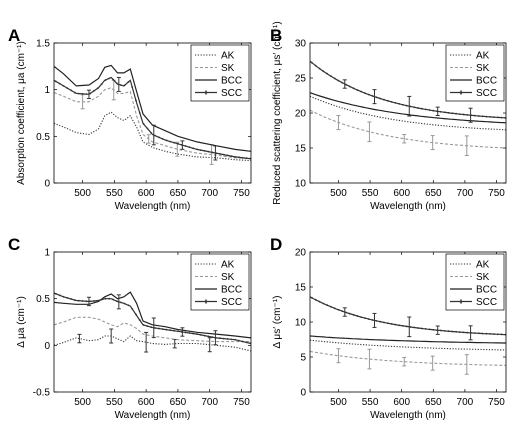  What do you see at coordinates (496, 193) in the screenshot?
I see `x-tick-label: 750` at bounding box center [496, 193].